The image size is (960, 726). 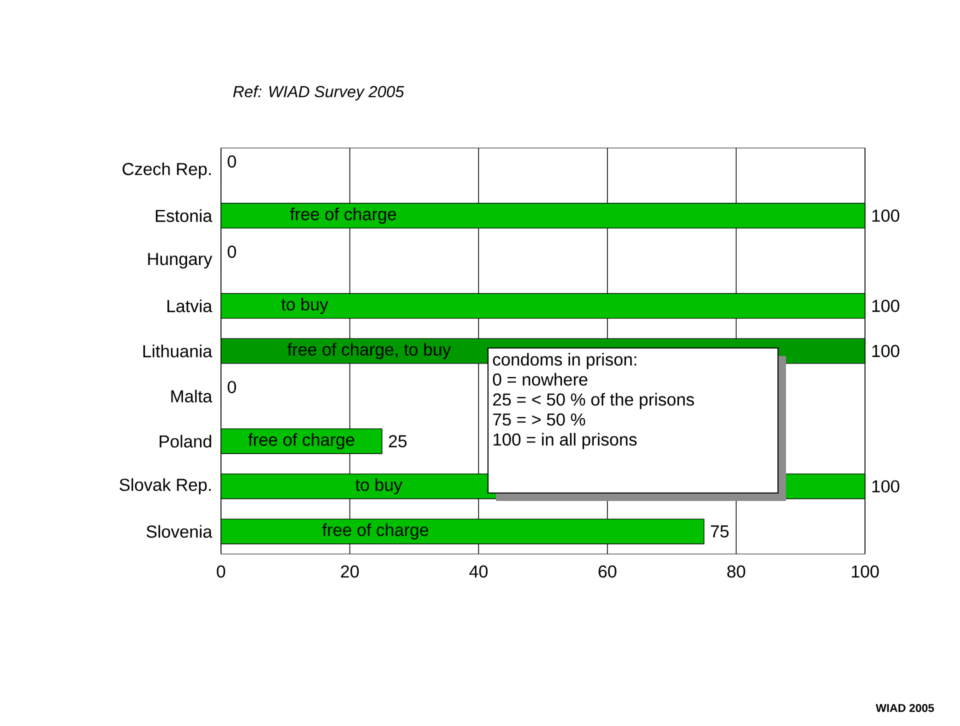 What do you see at coordinates (564, 361) in the screenshot?
I see `annotation: condoms in prison:` at bounding box center [564, 361].